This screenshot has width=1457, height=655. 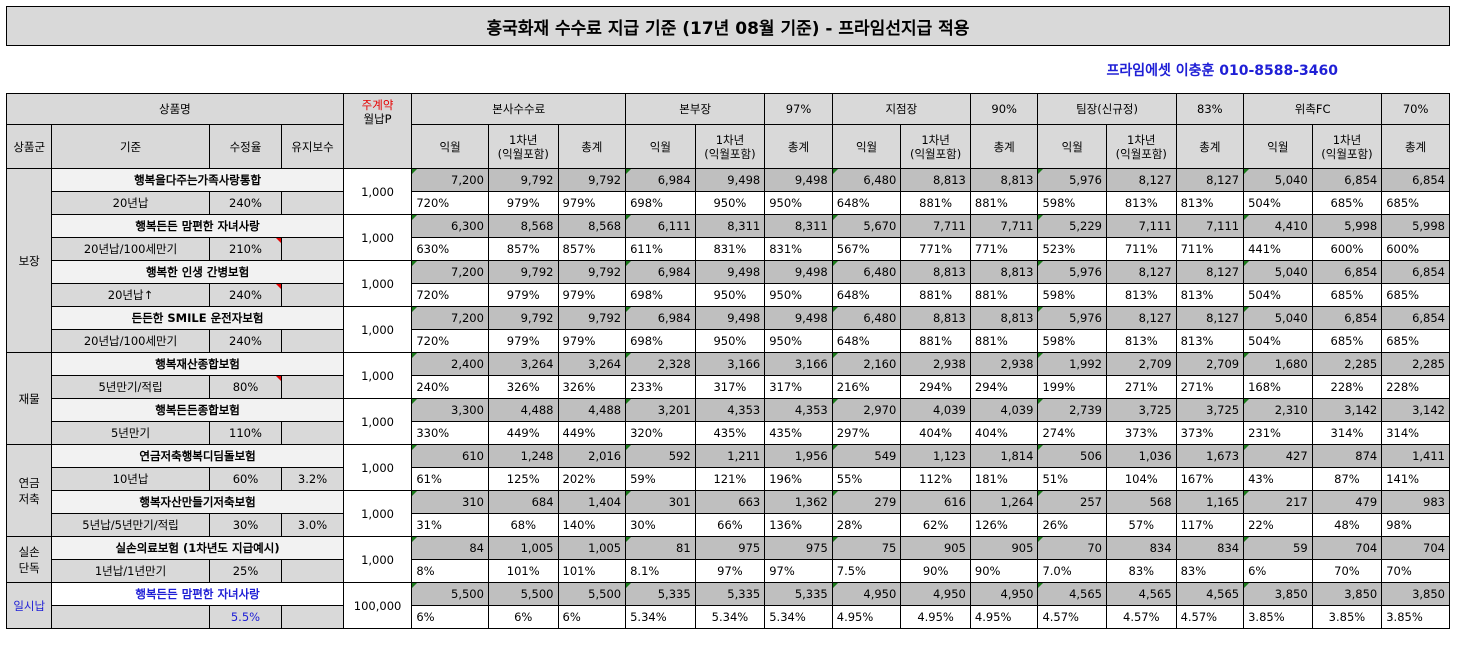 I want to click on amount-cell: 3,264, so click(x=523, y=364).